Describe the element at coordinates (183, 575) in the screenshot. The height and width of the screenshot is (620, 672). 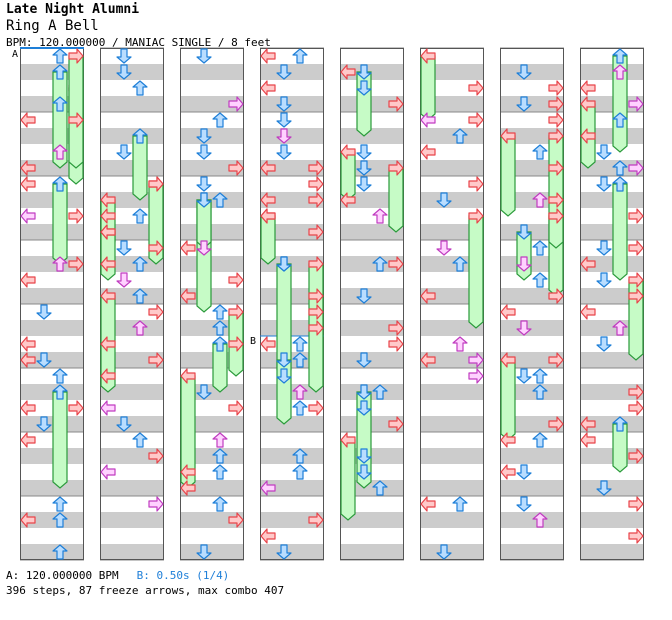
I see `legend-timing: B: 0.50s (1/4)` at that location.